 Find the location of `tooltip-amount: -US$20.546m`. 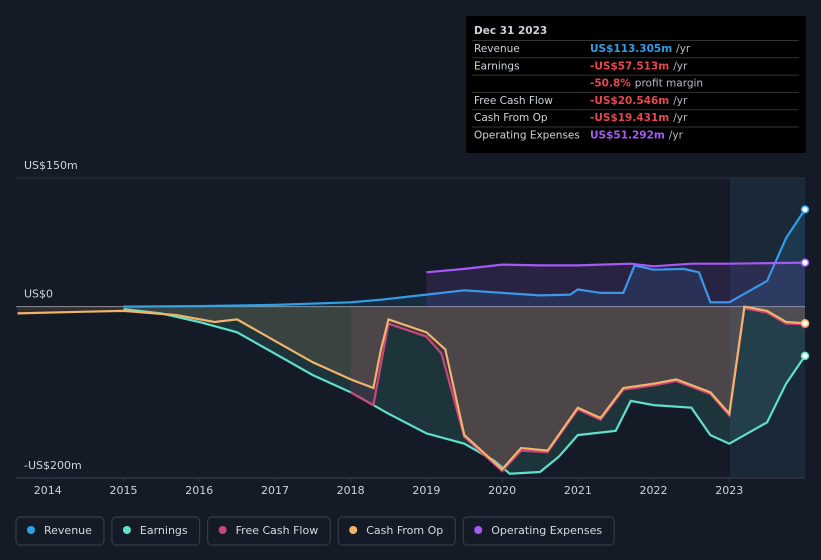

tooltip-amount: -US$20.546m is located at coordinates (629, 101).